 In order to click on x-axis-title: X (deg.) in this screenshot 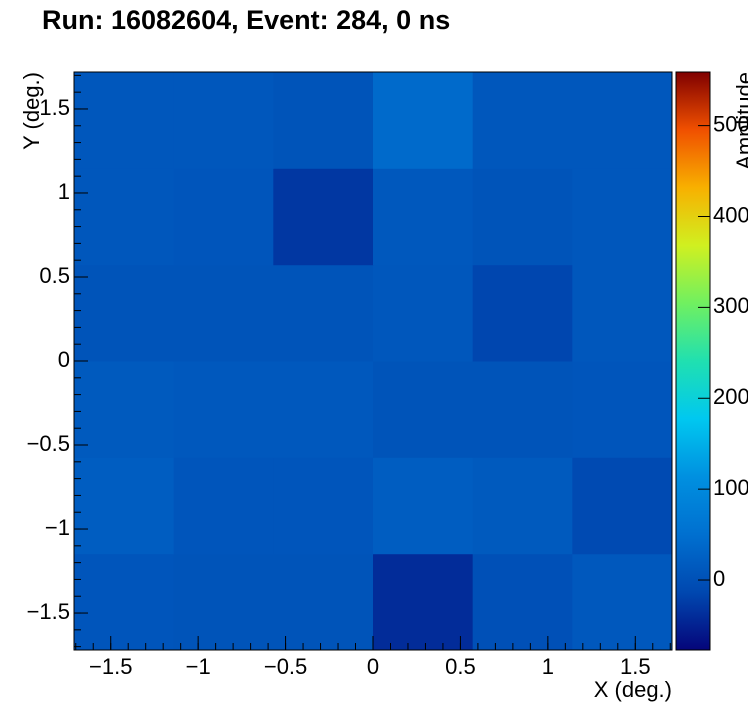, I will do `click(633, 689)`.